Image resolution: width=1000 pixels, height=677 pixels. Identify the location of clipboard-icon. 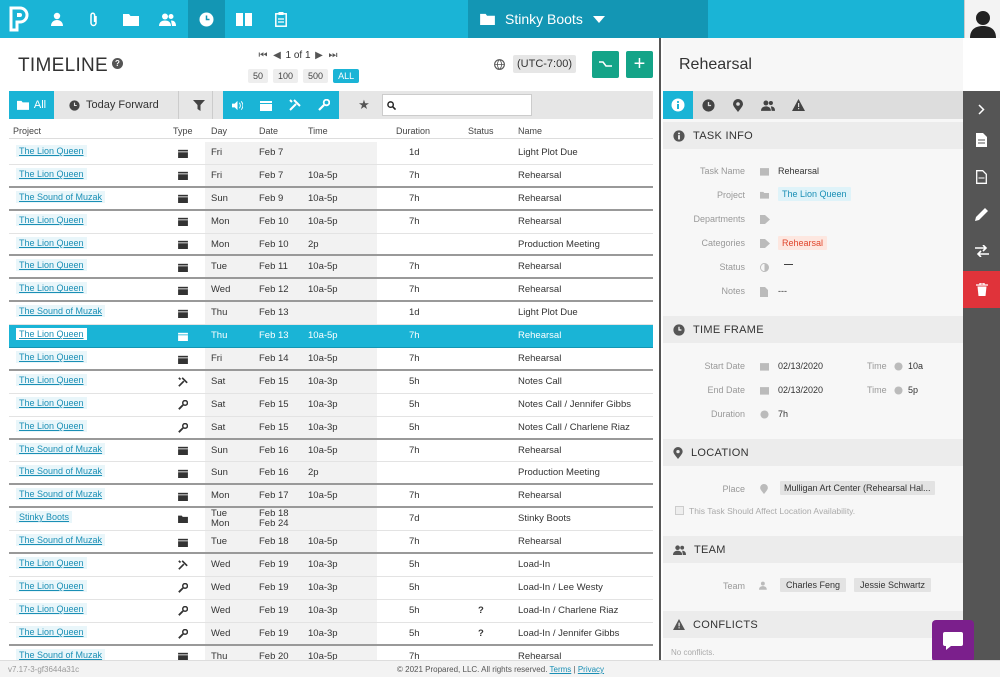
(280, 19).